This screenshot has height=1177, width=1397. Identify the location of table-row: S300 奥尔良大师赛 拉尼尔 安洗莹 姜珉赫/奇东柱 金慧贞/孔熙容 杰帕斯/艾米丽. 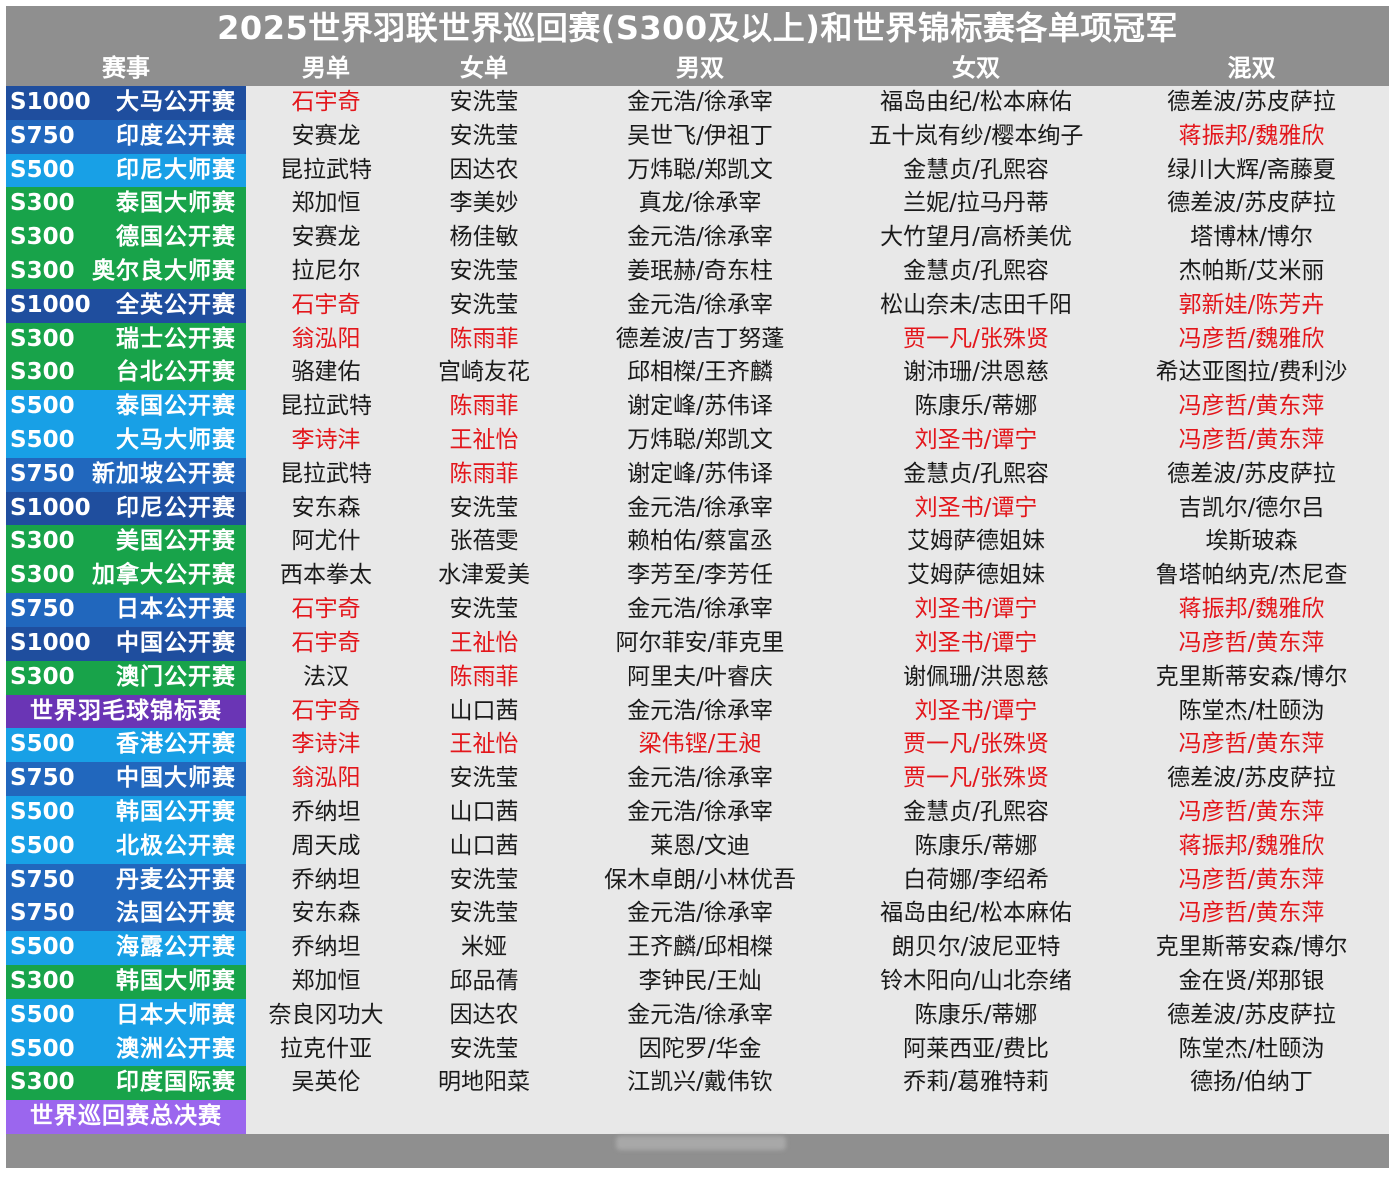
(697, 272).